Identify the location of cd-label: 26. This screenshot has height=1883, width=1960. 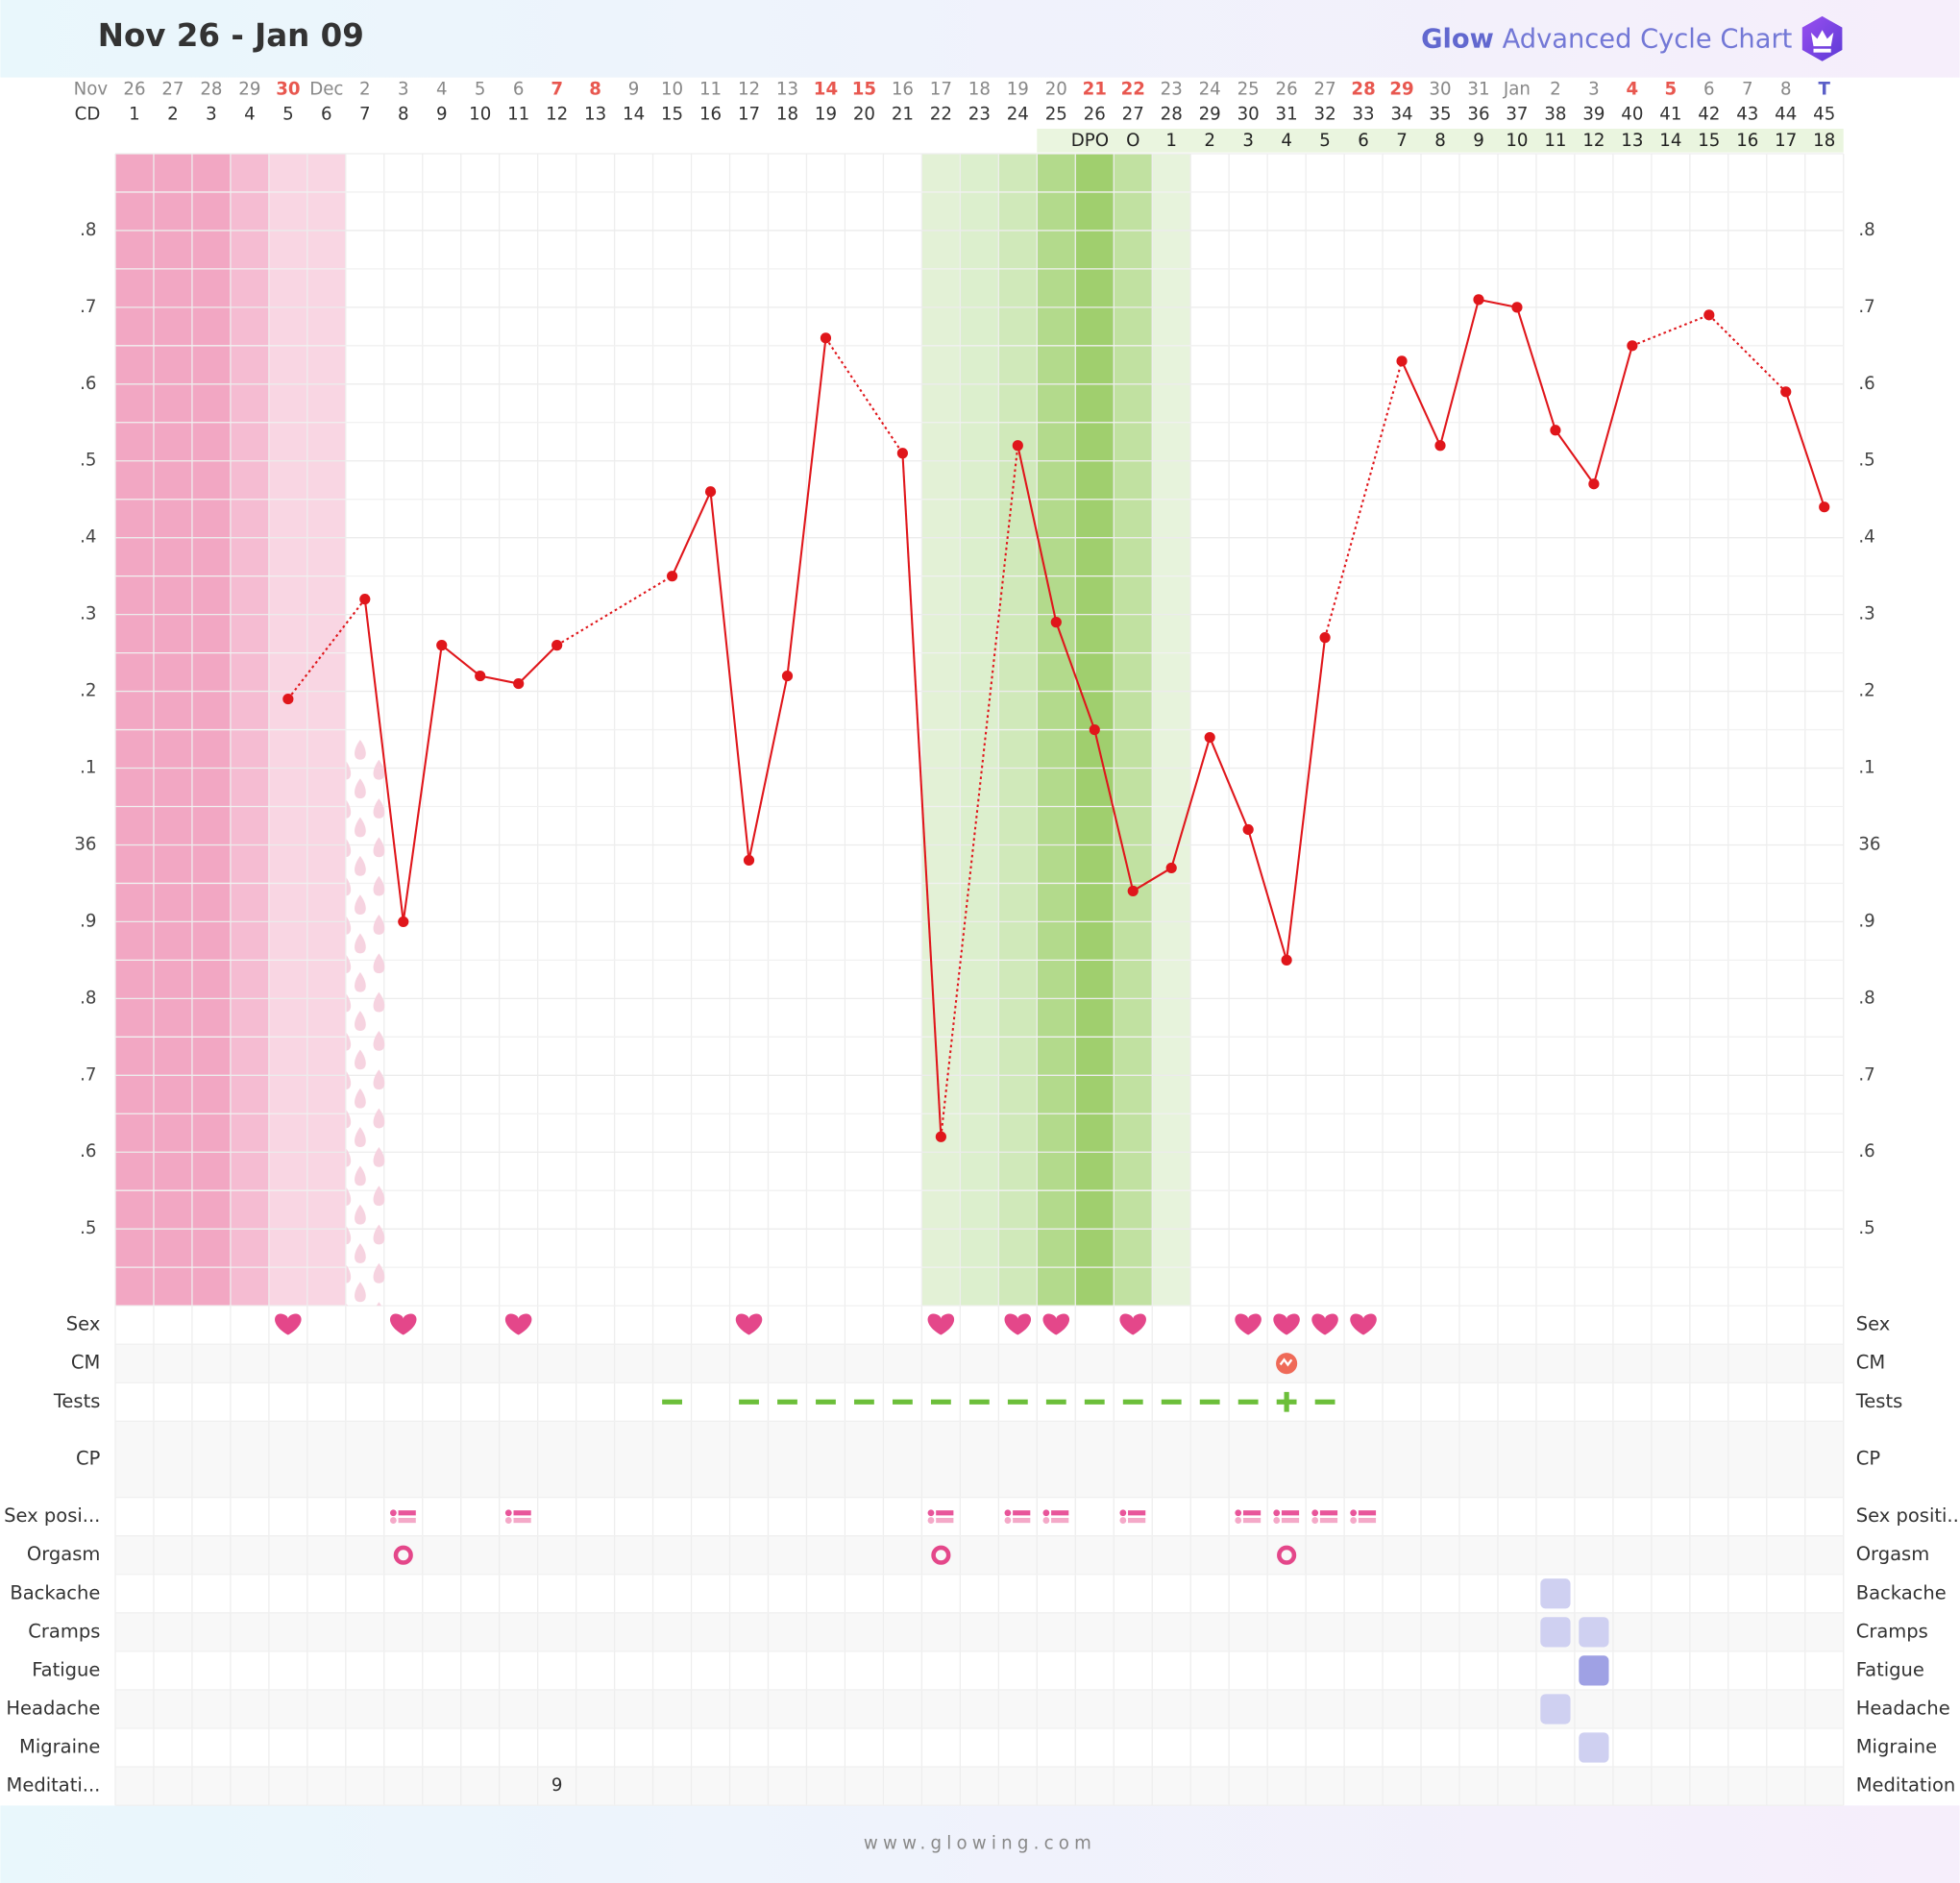
(1095, 115).